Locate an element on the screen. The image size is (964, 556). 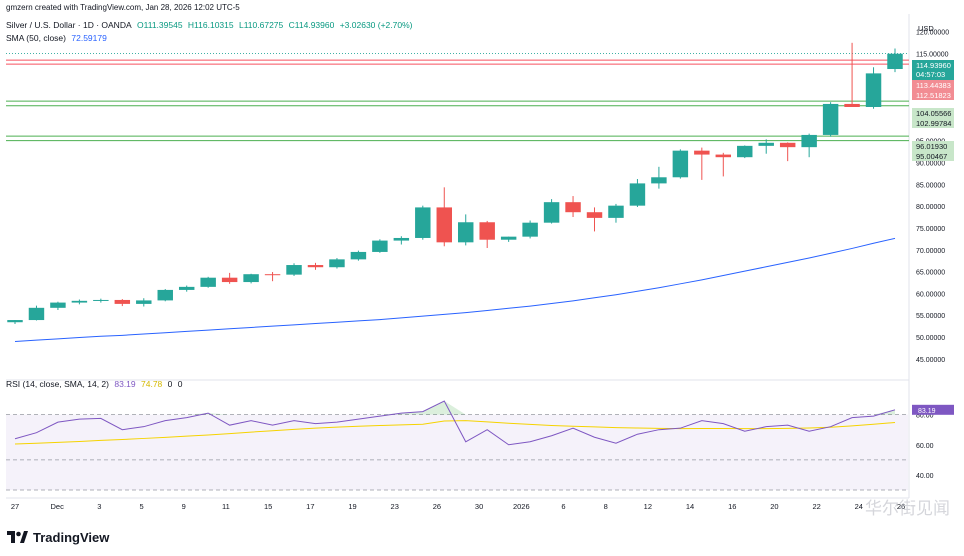
rsi-tick-label: 40.00 is located at coordinates (925, 476).